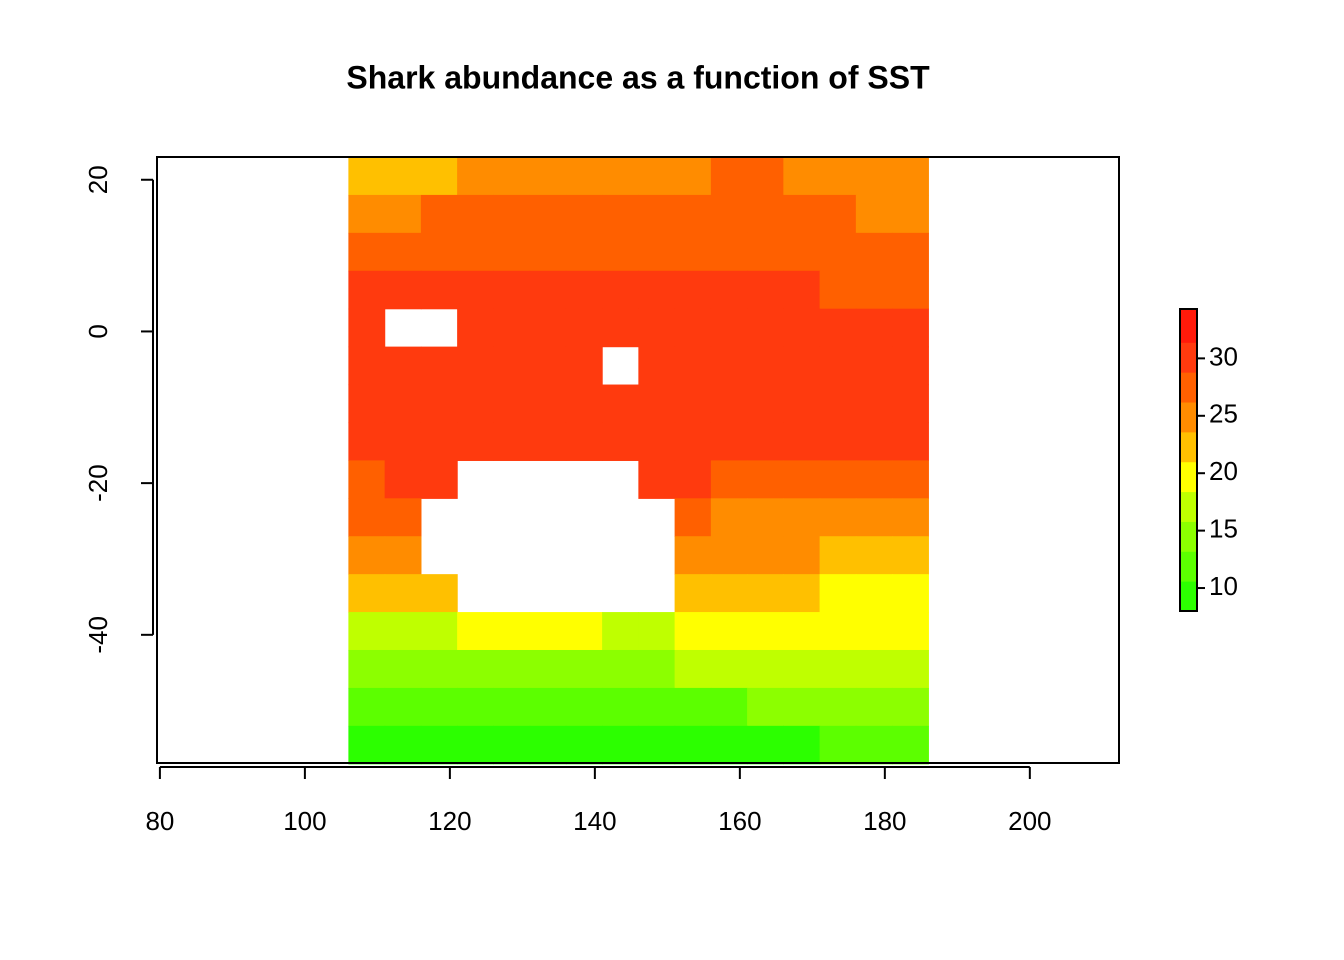  I want to click on y-tick-label: -20, so click(98, 483).